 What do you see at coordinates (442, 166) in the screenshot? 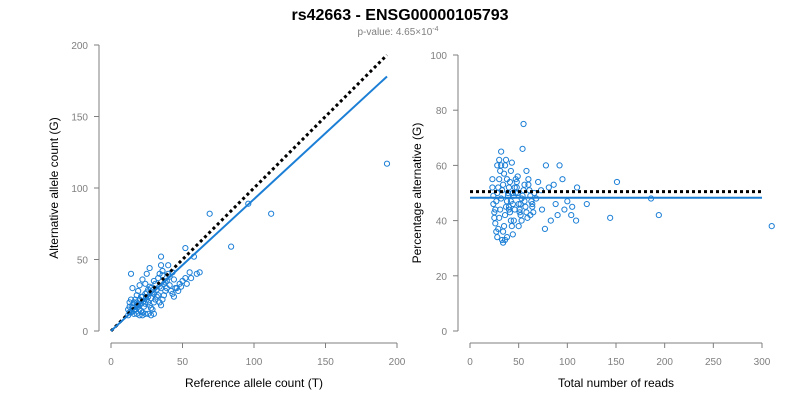
I see `y-tick-label: 60` at bounding box center [442, 166].